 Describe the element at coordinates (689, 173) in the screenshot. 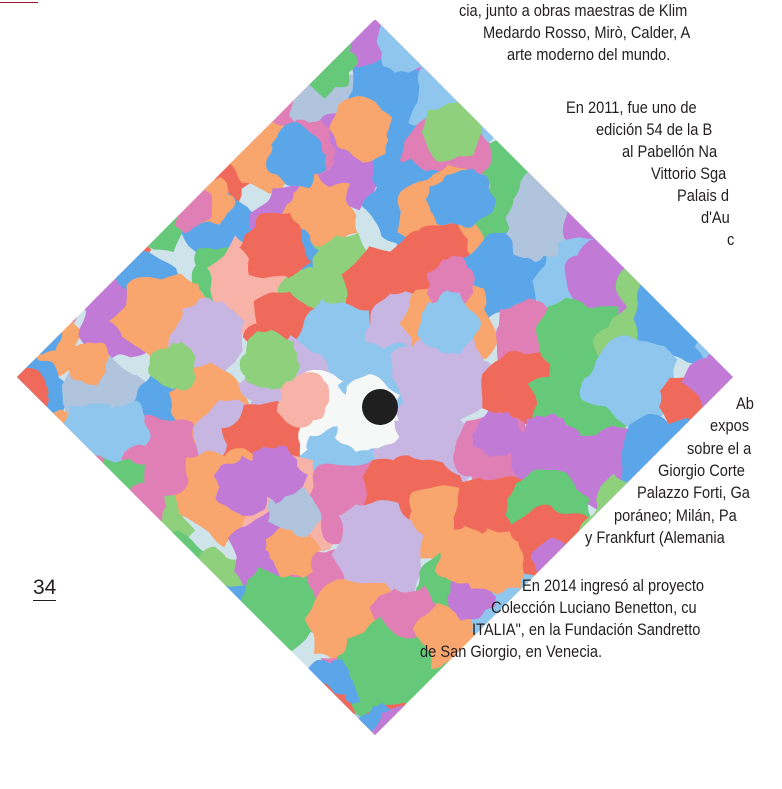

I see `body-text-line: Vittorio Sga` at that location.